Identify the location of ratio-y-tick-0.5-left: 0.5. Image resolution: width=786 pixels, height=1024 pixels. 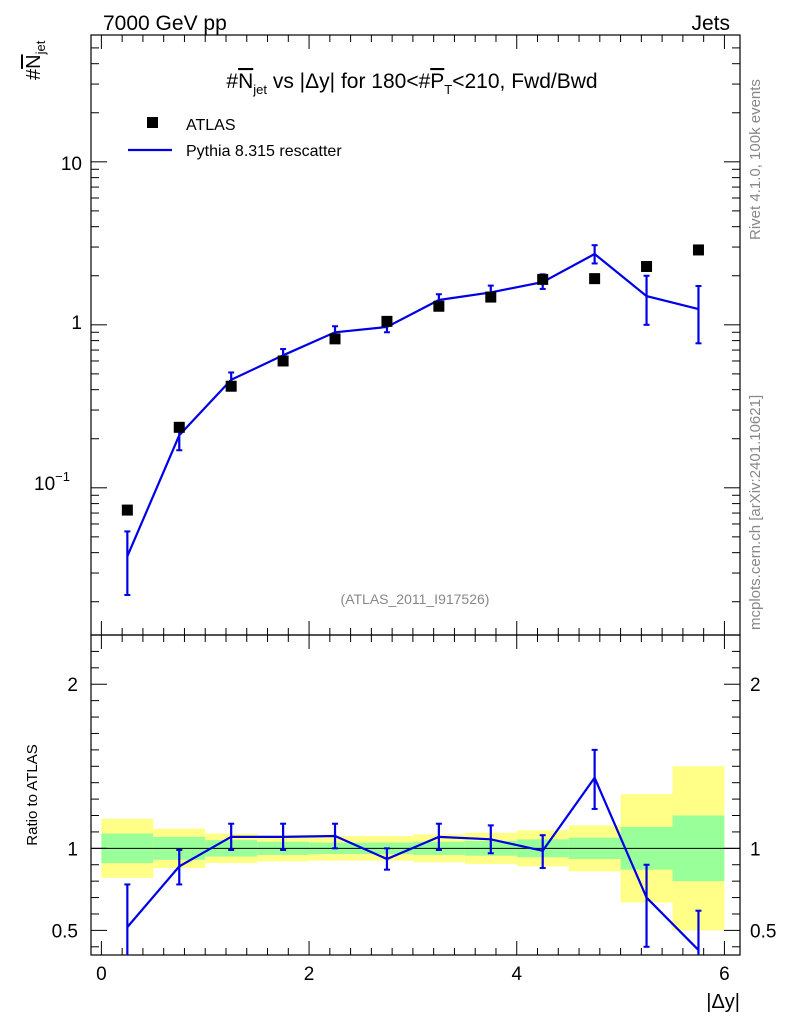
(65, 931).